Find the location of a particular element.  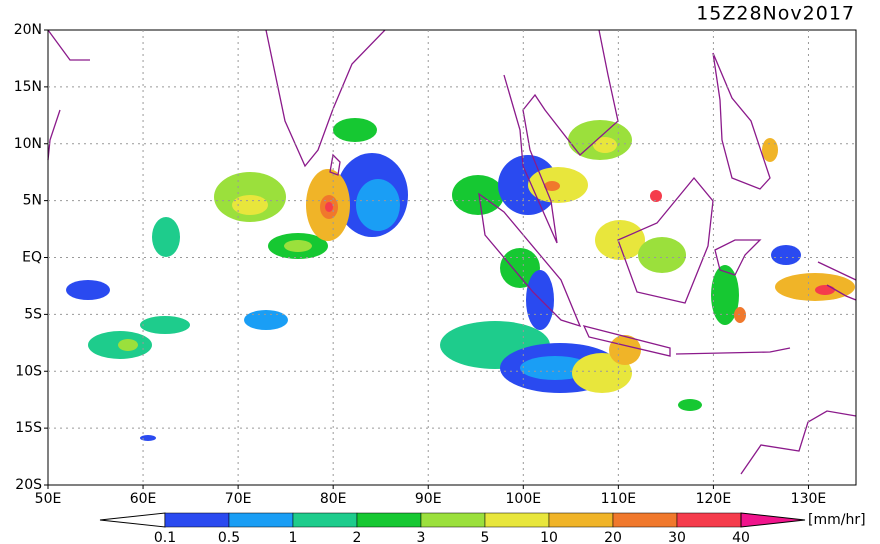

colorbar-label: 10 is located at coordinates (549, 537).